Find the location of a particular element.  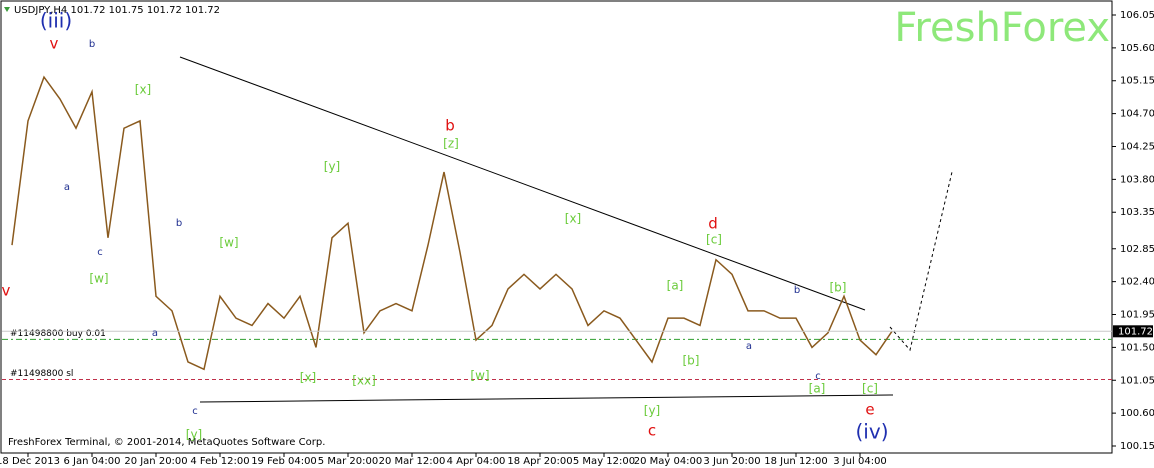

x-tick-label: 5 Mar 20:00 is located at coordinates (348, 461).